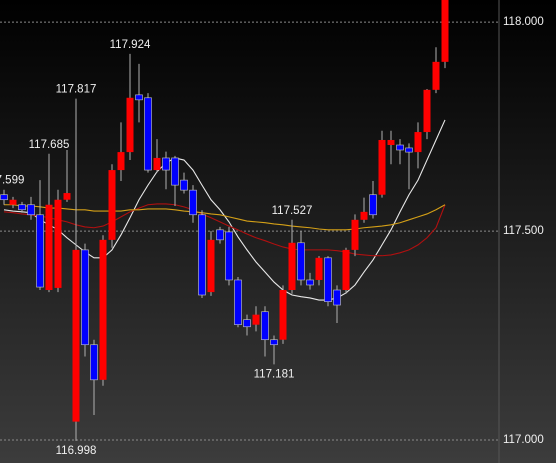 The image size is (556, 463). Describe the element at coordinates (274, 374) in the screenshot. I see `price-annotation: 117.181` at that location.